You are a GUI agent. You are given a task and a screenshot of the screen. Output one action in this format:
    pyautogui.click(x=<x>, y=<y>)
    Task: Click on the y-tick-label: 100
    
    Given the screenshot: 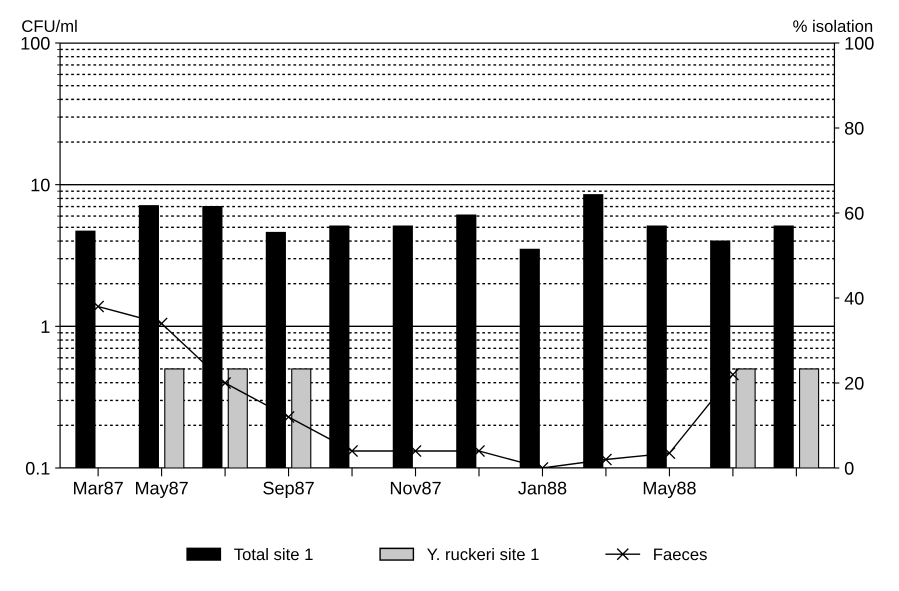 What is the action you would take?
    pyautogui.click(x=36, y=43)
    